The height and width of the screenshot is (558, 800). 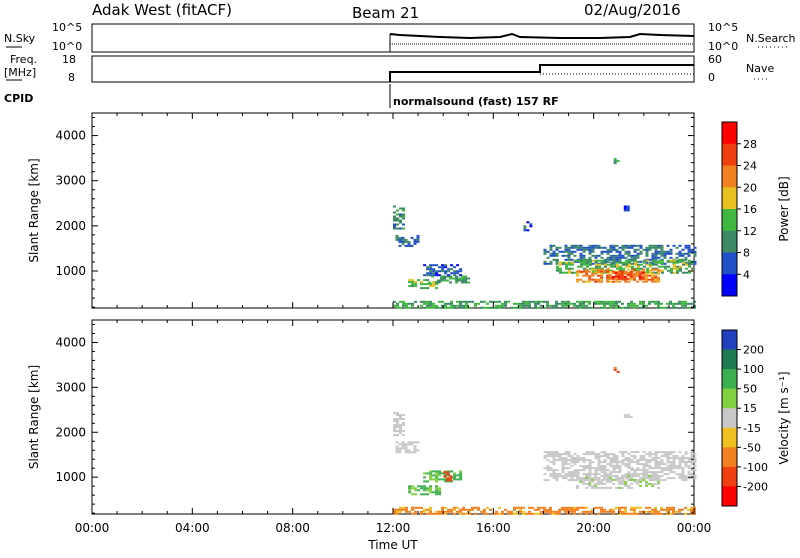 What do you see at coordinates (393, 528) in the screenshot?
I see `time-tick-label: 12:00` at bounding box center [393, 528].